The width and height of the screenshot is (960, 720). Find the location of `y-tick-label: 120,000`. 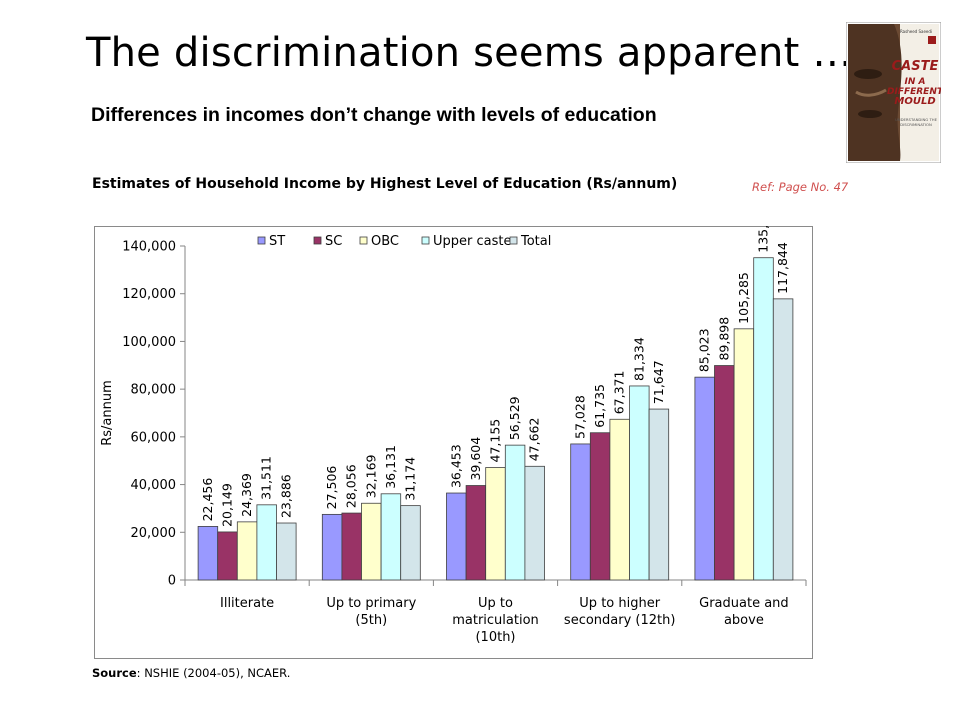

y-tick-label: 120,000 is located at coordinates (149, 294).